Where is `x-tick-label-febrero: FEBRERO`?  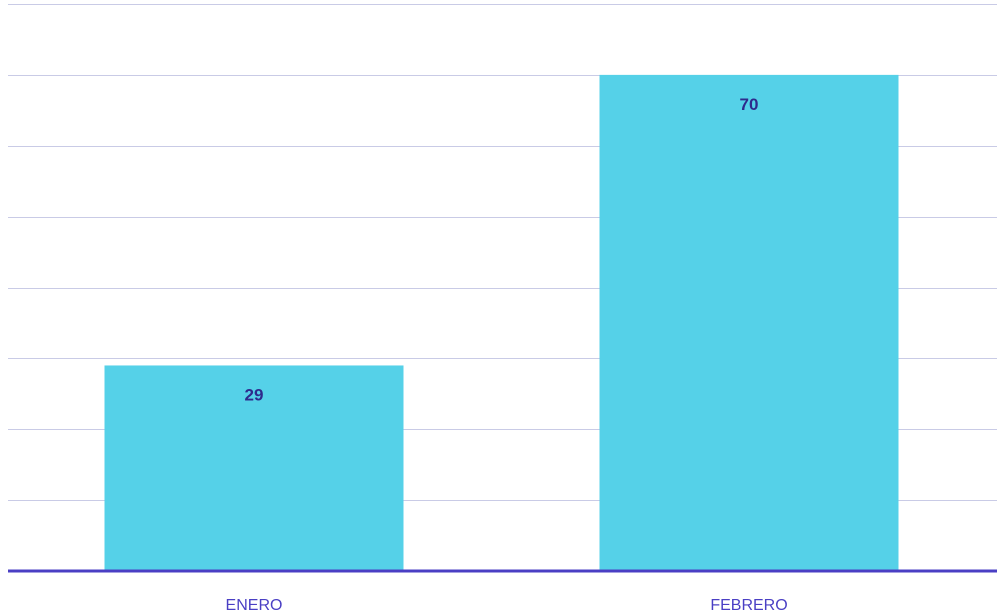 x-tick-label-febrero: FEBRERO is located at coordinates (748, 605).